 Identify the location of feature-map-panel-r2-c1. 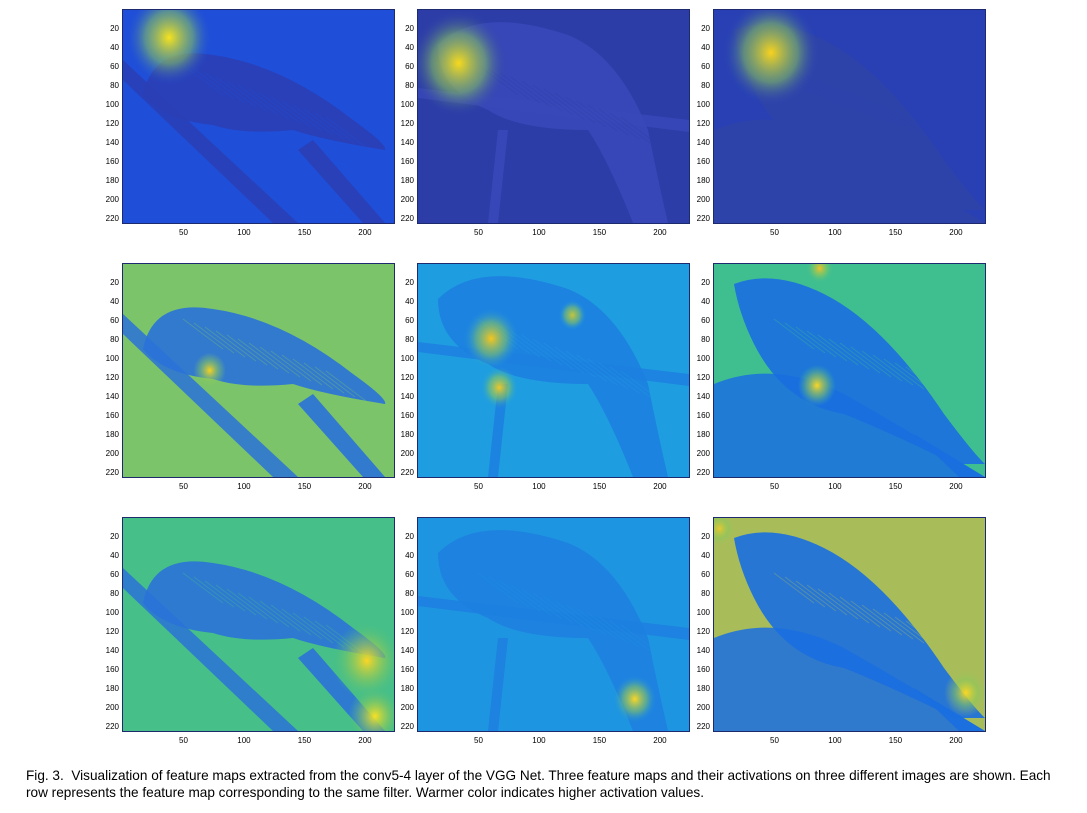
(258, 370).